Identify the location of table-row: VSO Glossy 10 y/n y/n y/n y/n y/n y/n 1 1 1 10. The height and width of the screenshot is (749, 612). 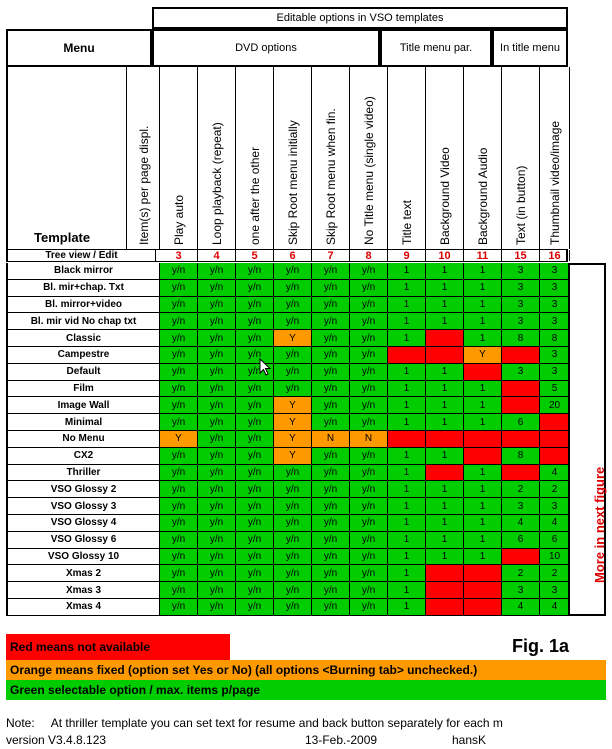
(289, 557).